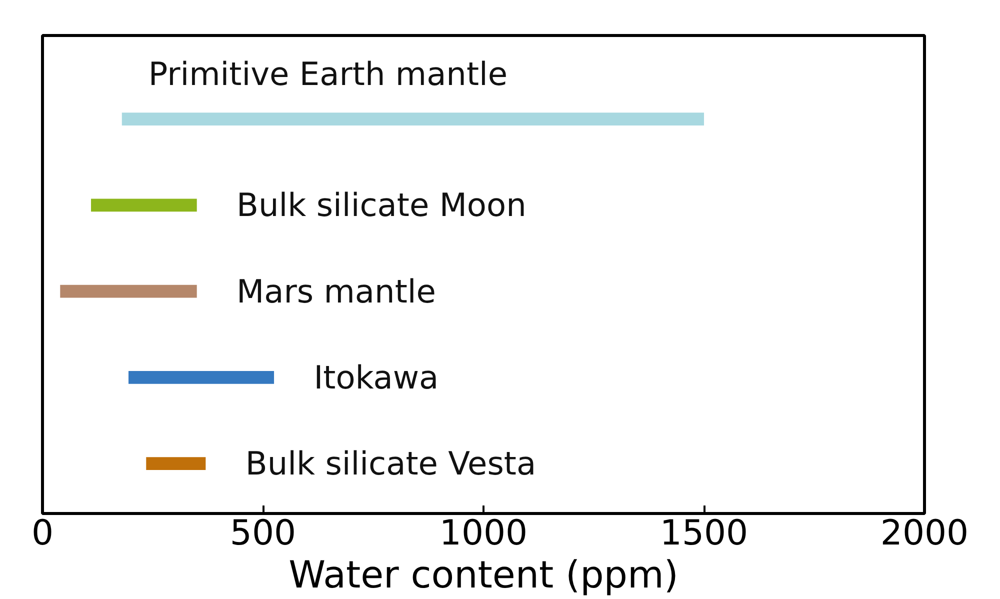  What do you see at coordinates (390, 463) in the screenshot?
I see `y-tick-label: Bulk silicate Vesta` at bounding box center [390, 463].